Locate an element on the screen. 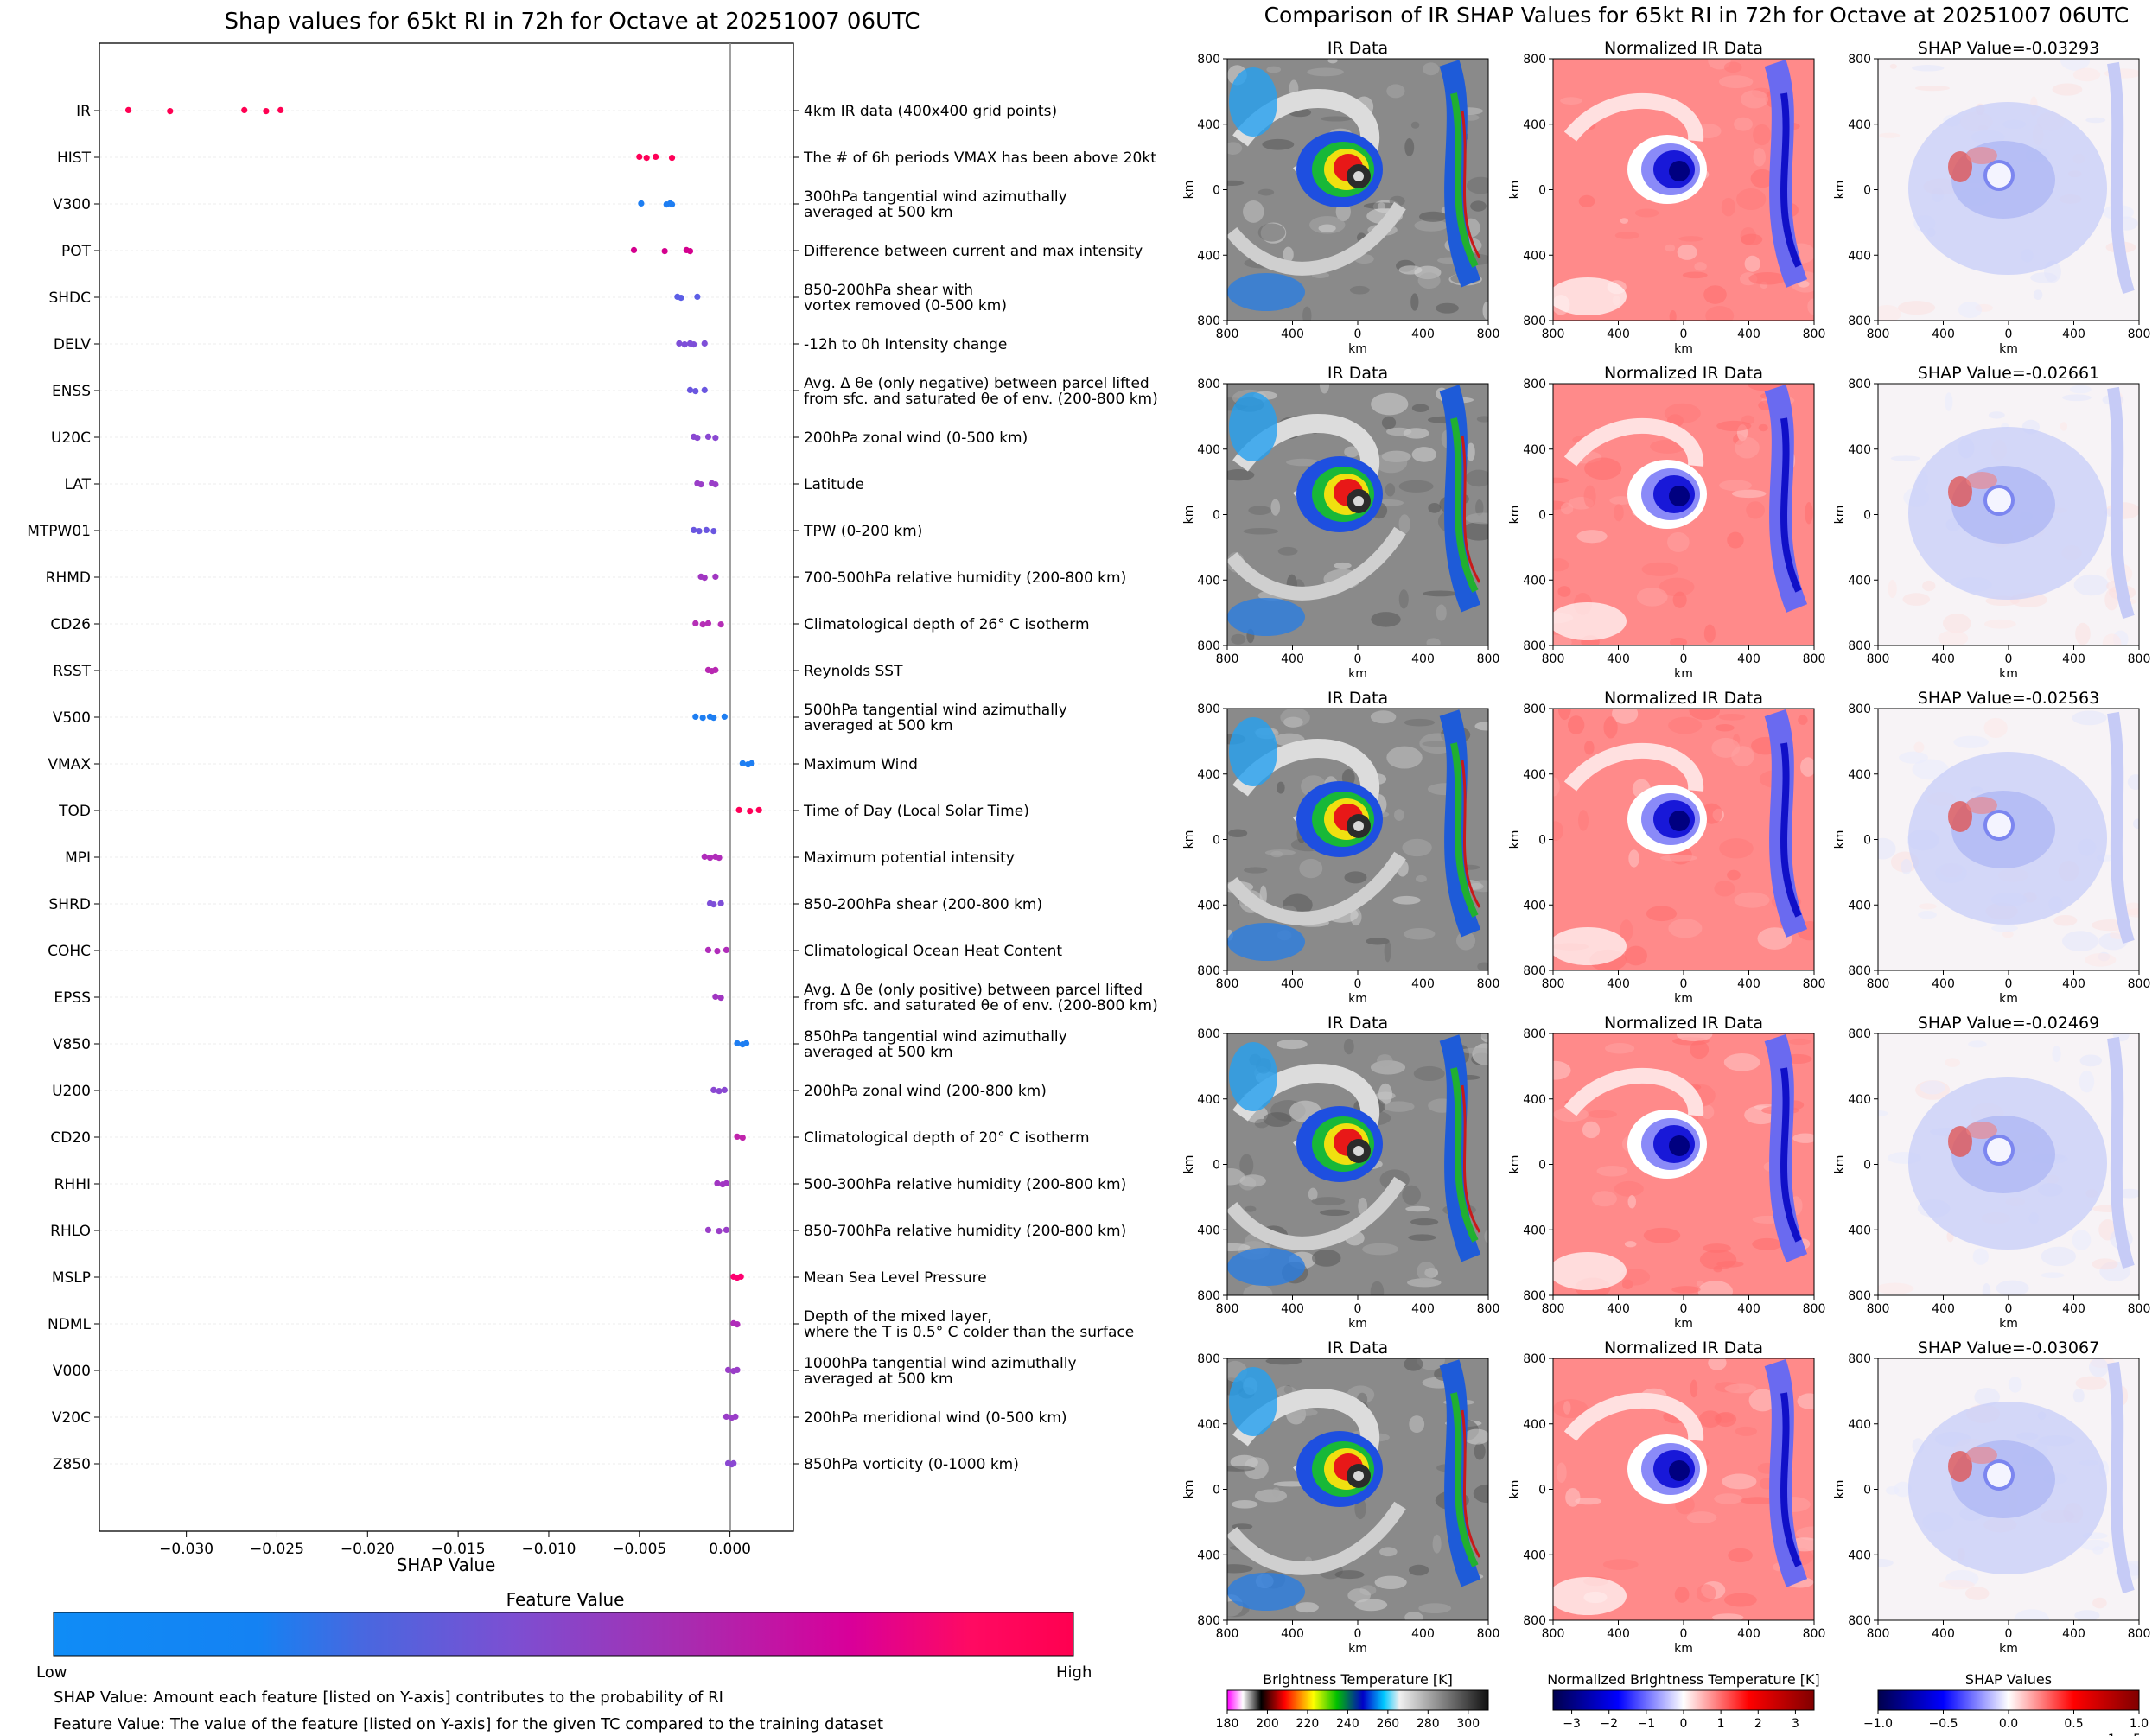 The image size is (2152, 1736). panel-title: SHAP Value=-0.03067 is located at coordinates (2008, 1348).